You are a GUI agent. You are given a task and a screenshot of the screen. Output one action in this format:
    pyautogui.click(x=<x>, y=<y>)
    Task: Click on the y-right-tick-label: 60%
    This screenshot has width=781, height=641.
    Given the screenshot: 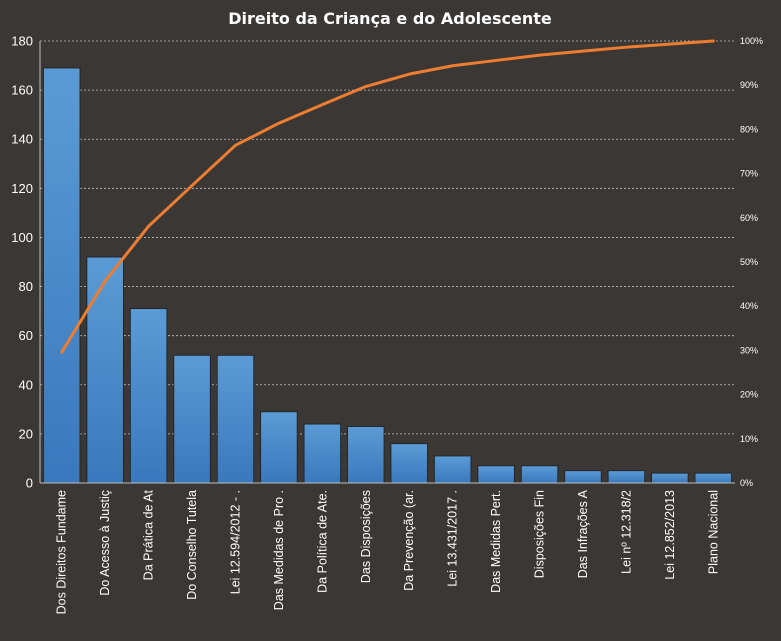 What is the action you would take?
    pyautogui.click(x=749, y=218)
    